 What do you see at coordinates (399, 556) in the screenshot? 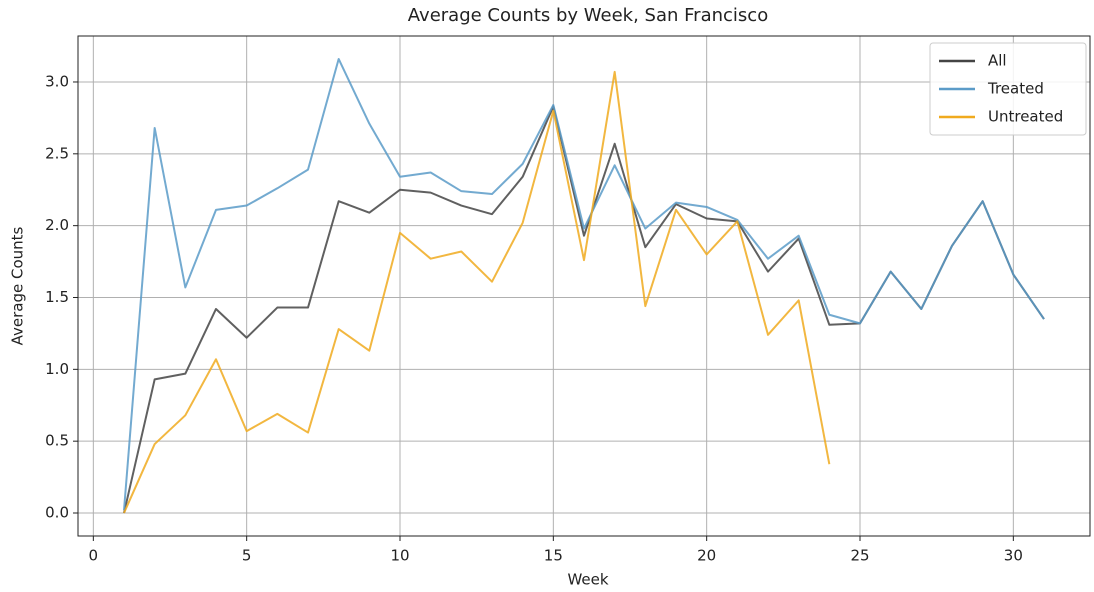
I see `x-tick-label: 10` at bounding box center [399, 556].